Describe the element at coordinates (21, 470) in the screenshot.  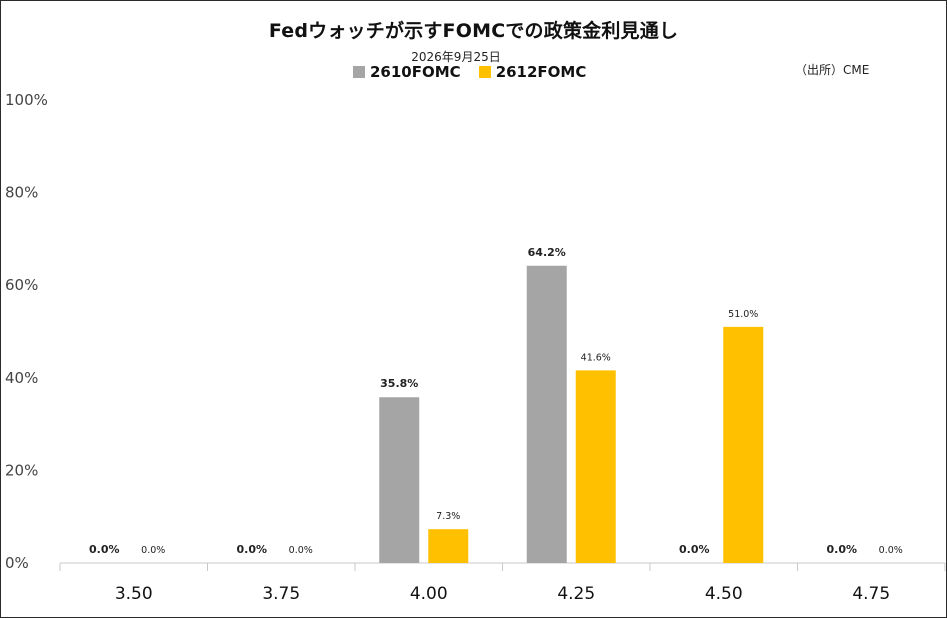
I see `y-tick-label: 20%` at that location.